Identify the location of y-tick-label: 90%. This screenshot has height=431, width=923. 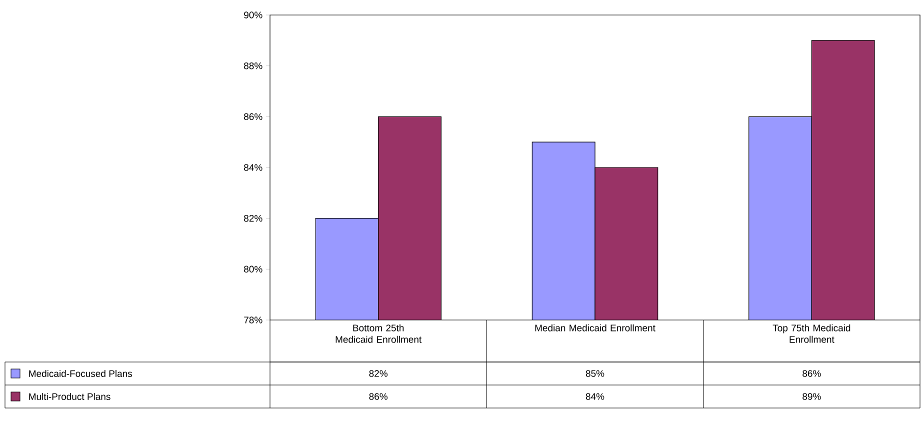
(253, 15).